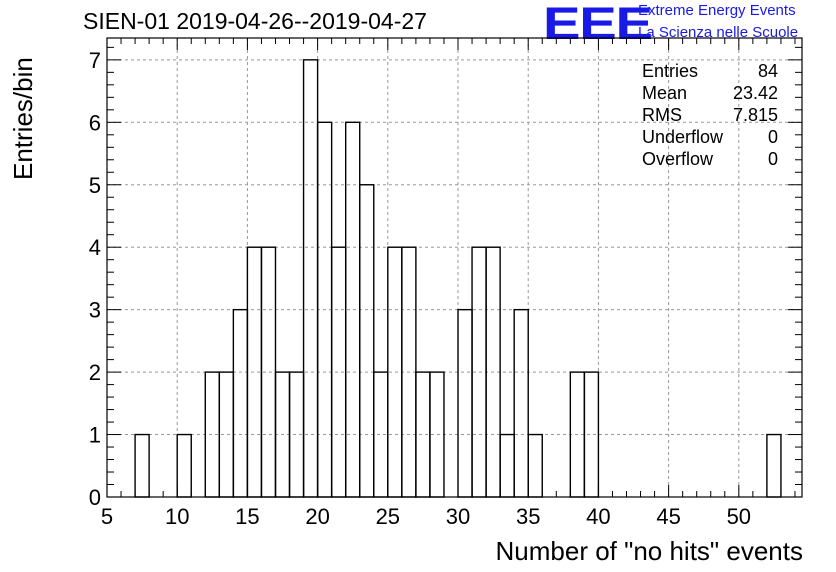 The image size is (836, 572). What do you see at coordinates (649, 551) in the screenshot?
I see `x-axis-label: Number of "no hits" events` at bounding box center [649, 551].